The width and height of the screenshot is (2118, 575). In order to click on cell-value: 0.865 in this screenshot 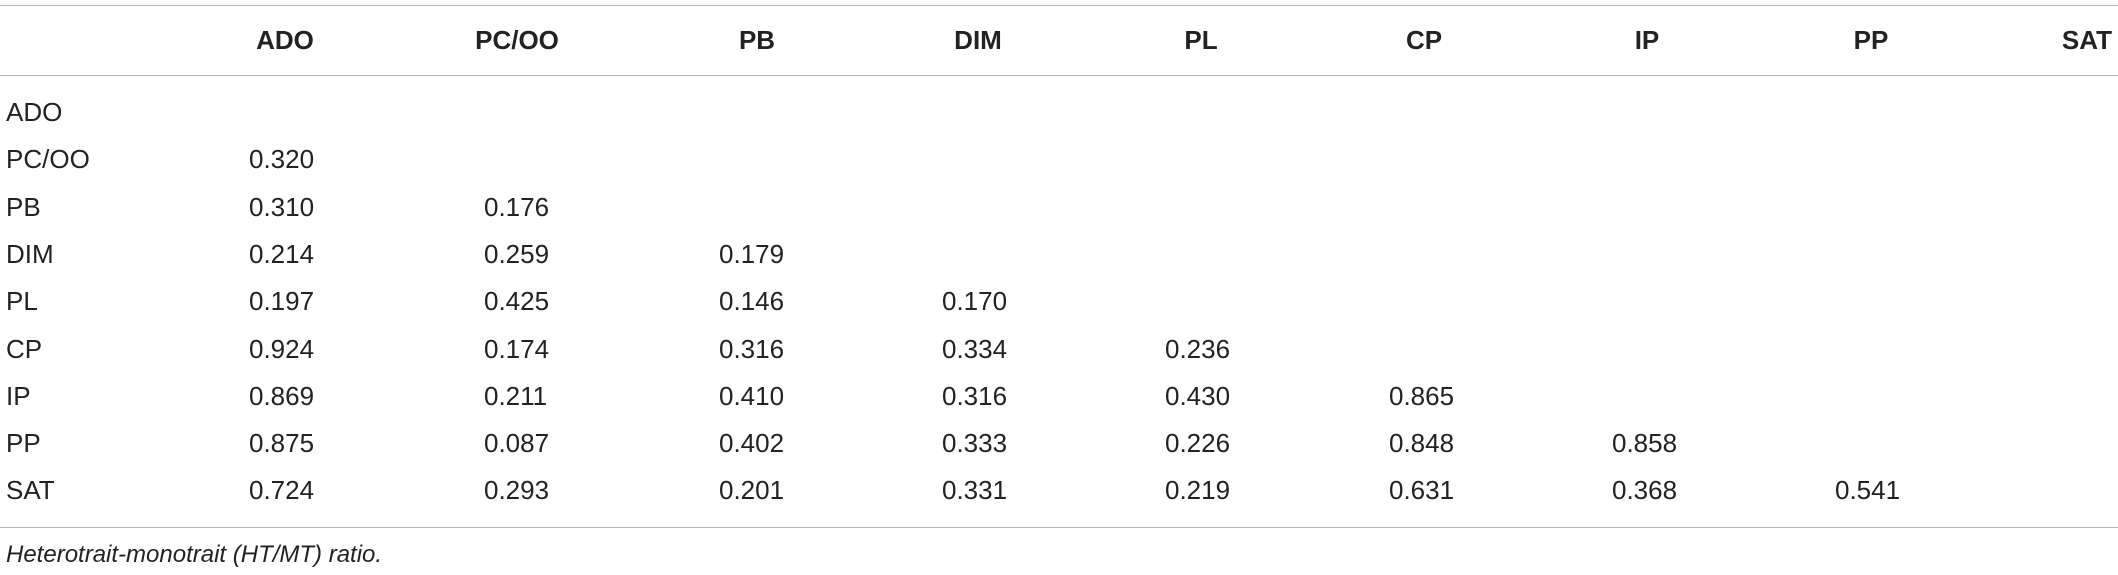, I will do `click(1422, 395)`.